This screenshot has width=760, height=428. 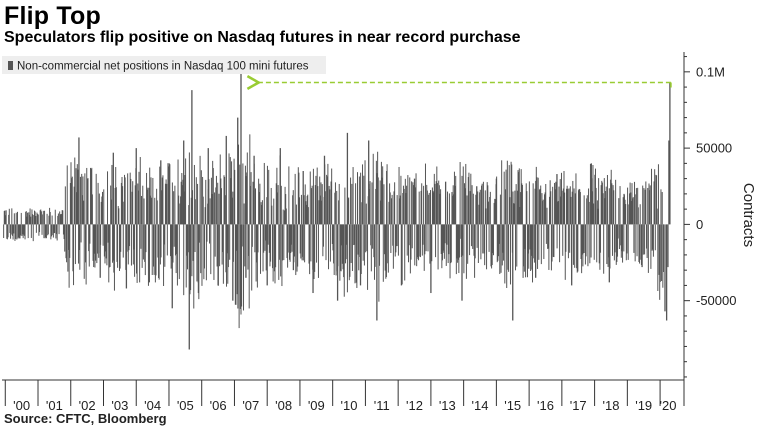 What do you see at coordinates (54, 405) in the screenshot?
I see `x-tick-label: '01` at bounding box center [54, 405].